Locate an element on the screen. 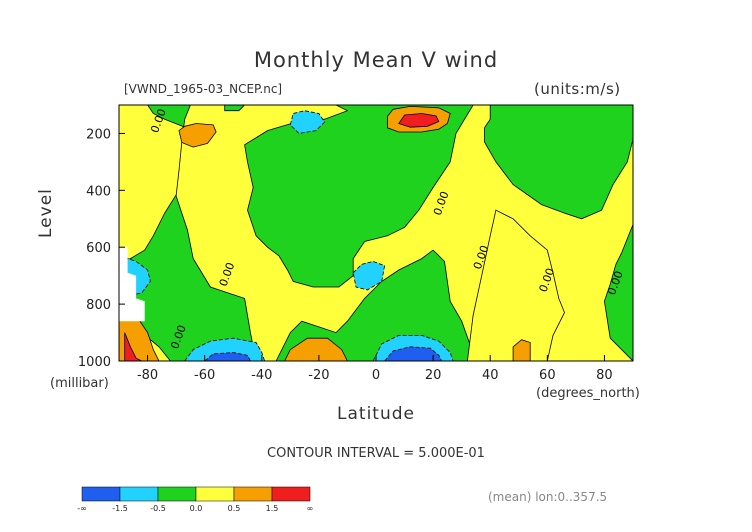 Image resolution: width=752 pixels, height=532 pixels. region-yellow-north-strip is located at coordinates (515, 285).